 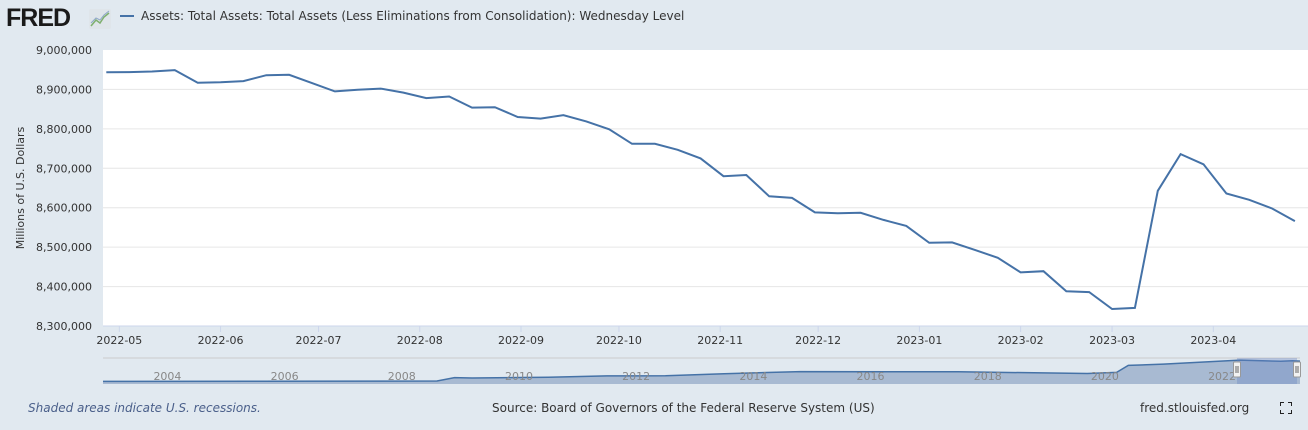 What do you see at coordinates (285, 376) in the screenshot?
I see `navigator-year-label: 2006` at bounding box center [285, 376].